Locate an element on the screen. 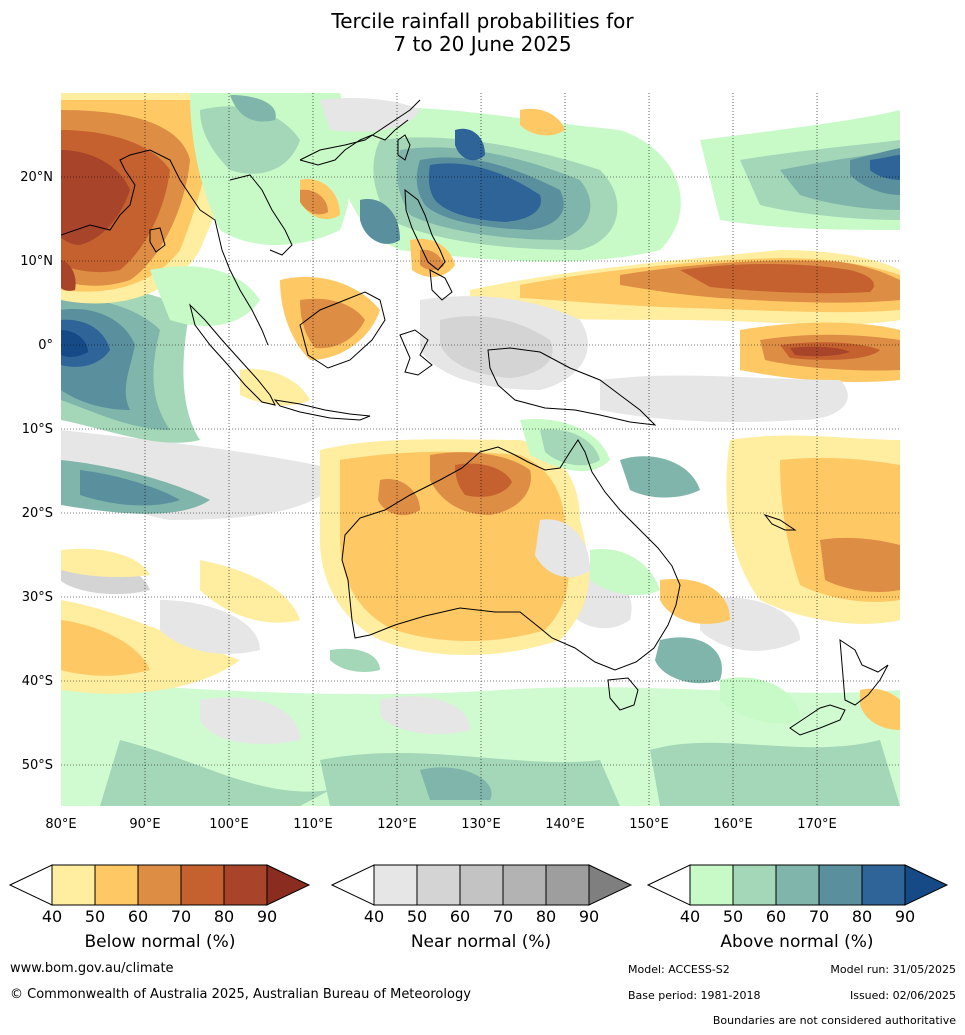  lat-label: 10°S is located at coordinates (37, 429).